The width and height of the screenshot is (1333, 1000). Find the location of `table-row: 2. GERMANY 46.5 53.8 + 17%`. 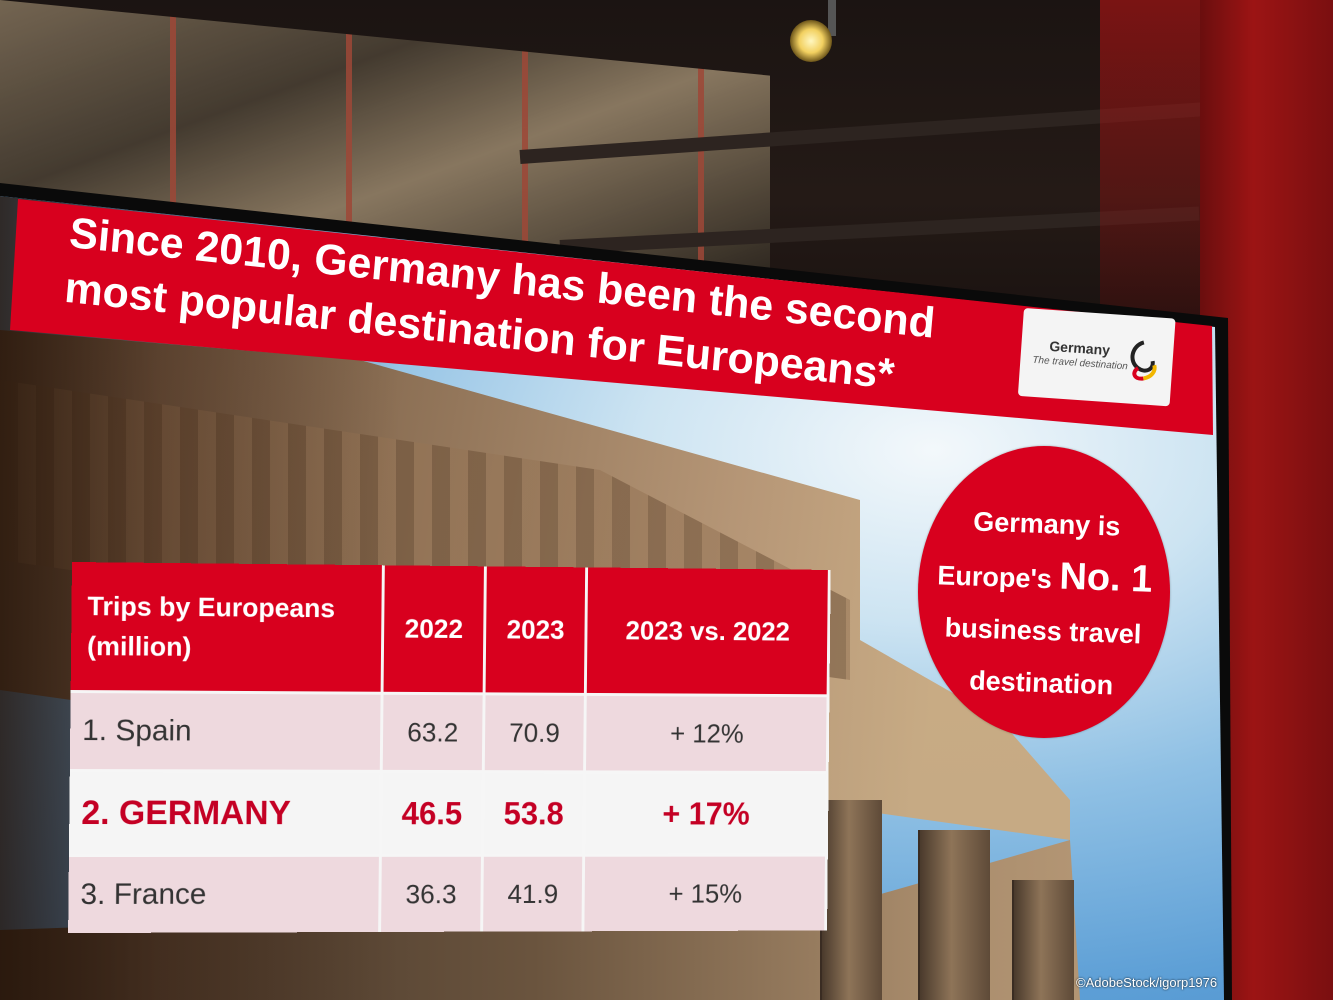

table-row: 2. GERMANY 46.5 53.8 + 17% is located at coordinates (448, 813).